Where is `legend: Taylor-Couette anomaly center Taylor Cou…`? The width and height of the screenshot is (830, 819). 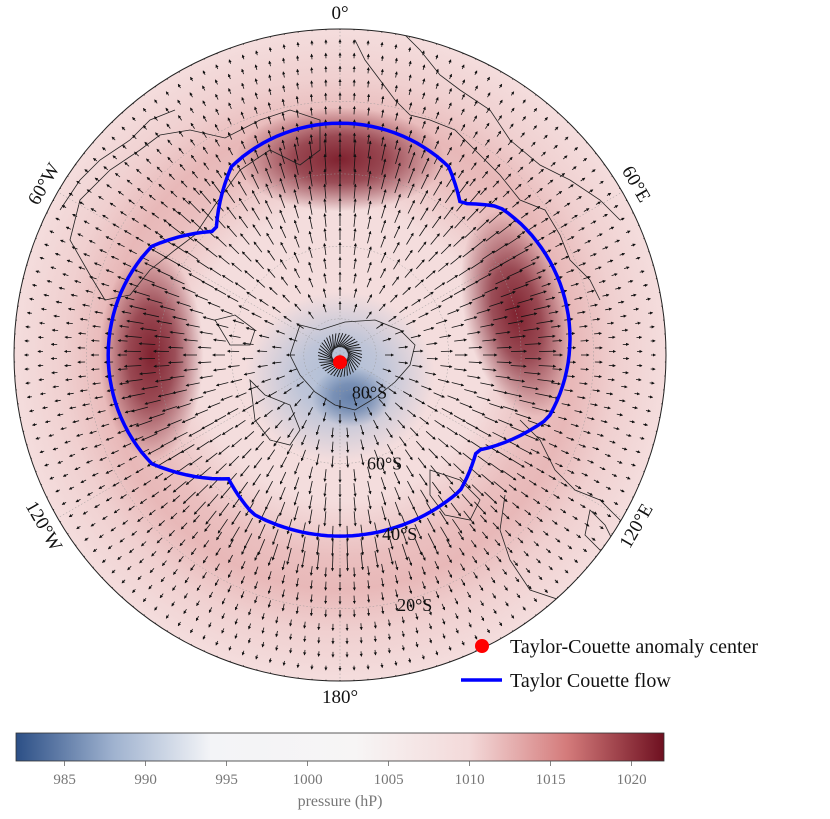
legend: Taylor-Couette anomaly center Taylor Cou… is located at coordinates (609, 664).